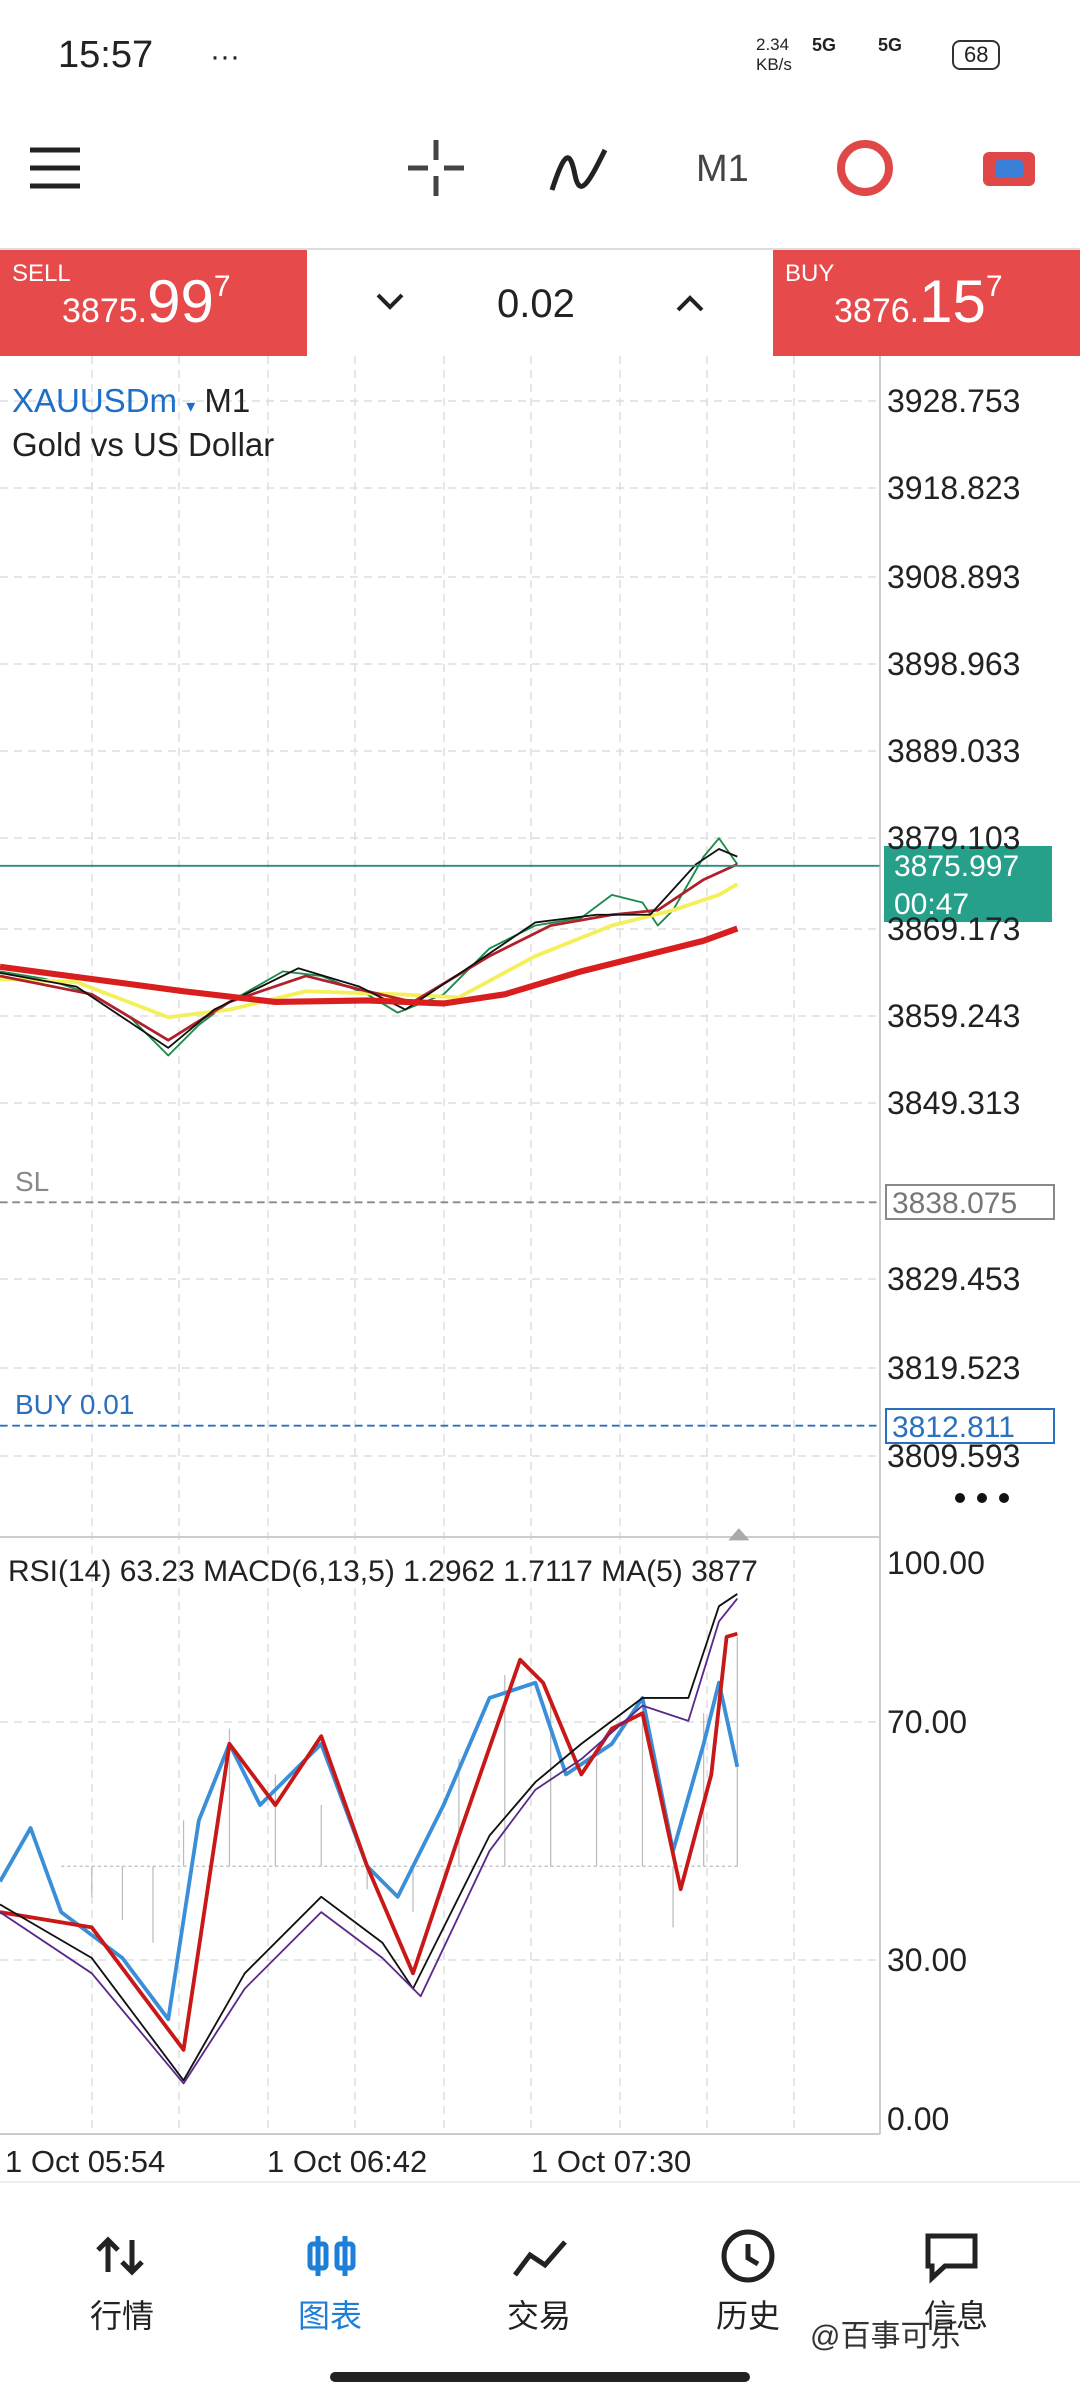 The height and width of the screenshot is (2400, 1080). I want to click on home-indicator, so click(540, 2377).